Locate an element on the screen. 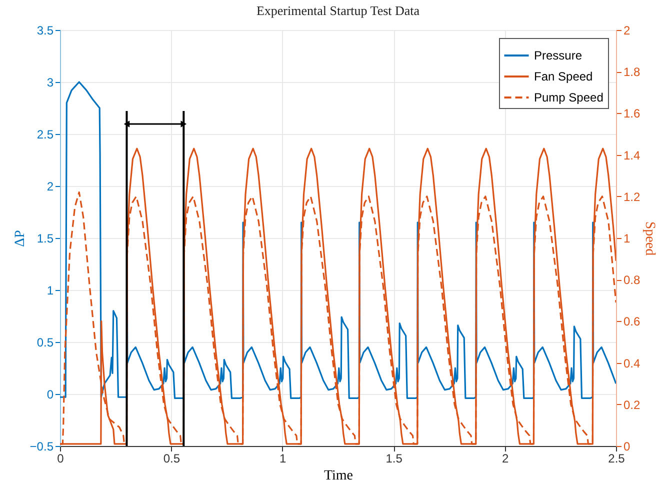 Image resolution: width=662 pixels, height=486 pixels. y2-tick-label: 0.2 is located at coordinates (632, 405).